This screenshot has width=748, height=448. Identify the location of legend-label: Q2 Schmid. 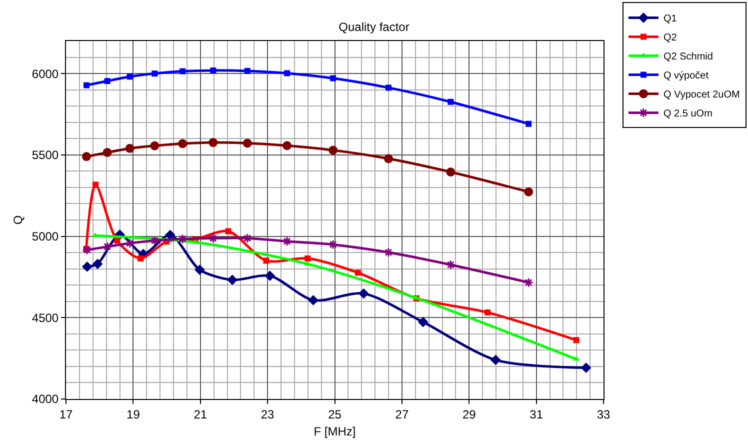
(688, 57).